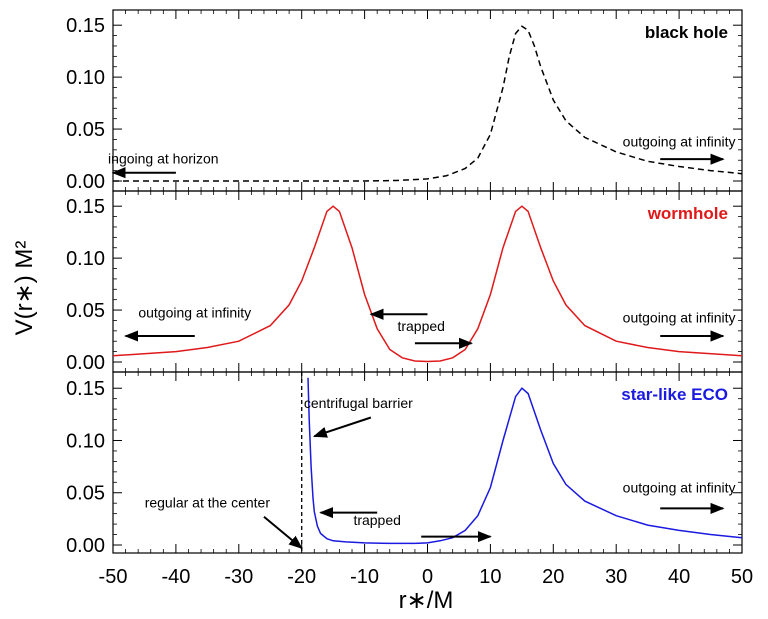 This screenshot has width=768, height=619. What do you see at coordinates (426, 600) in the screenshot?
I see `x-axis-label: r∗/M` at bounding box center [426, 600].